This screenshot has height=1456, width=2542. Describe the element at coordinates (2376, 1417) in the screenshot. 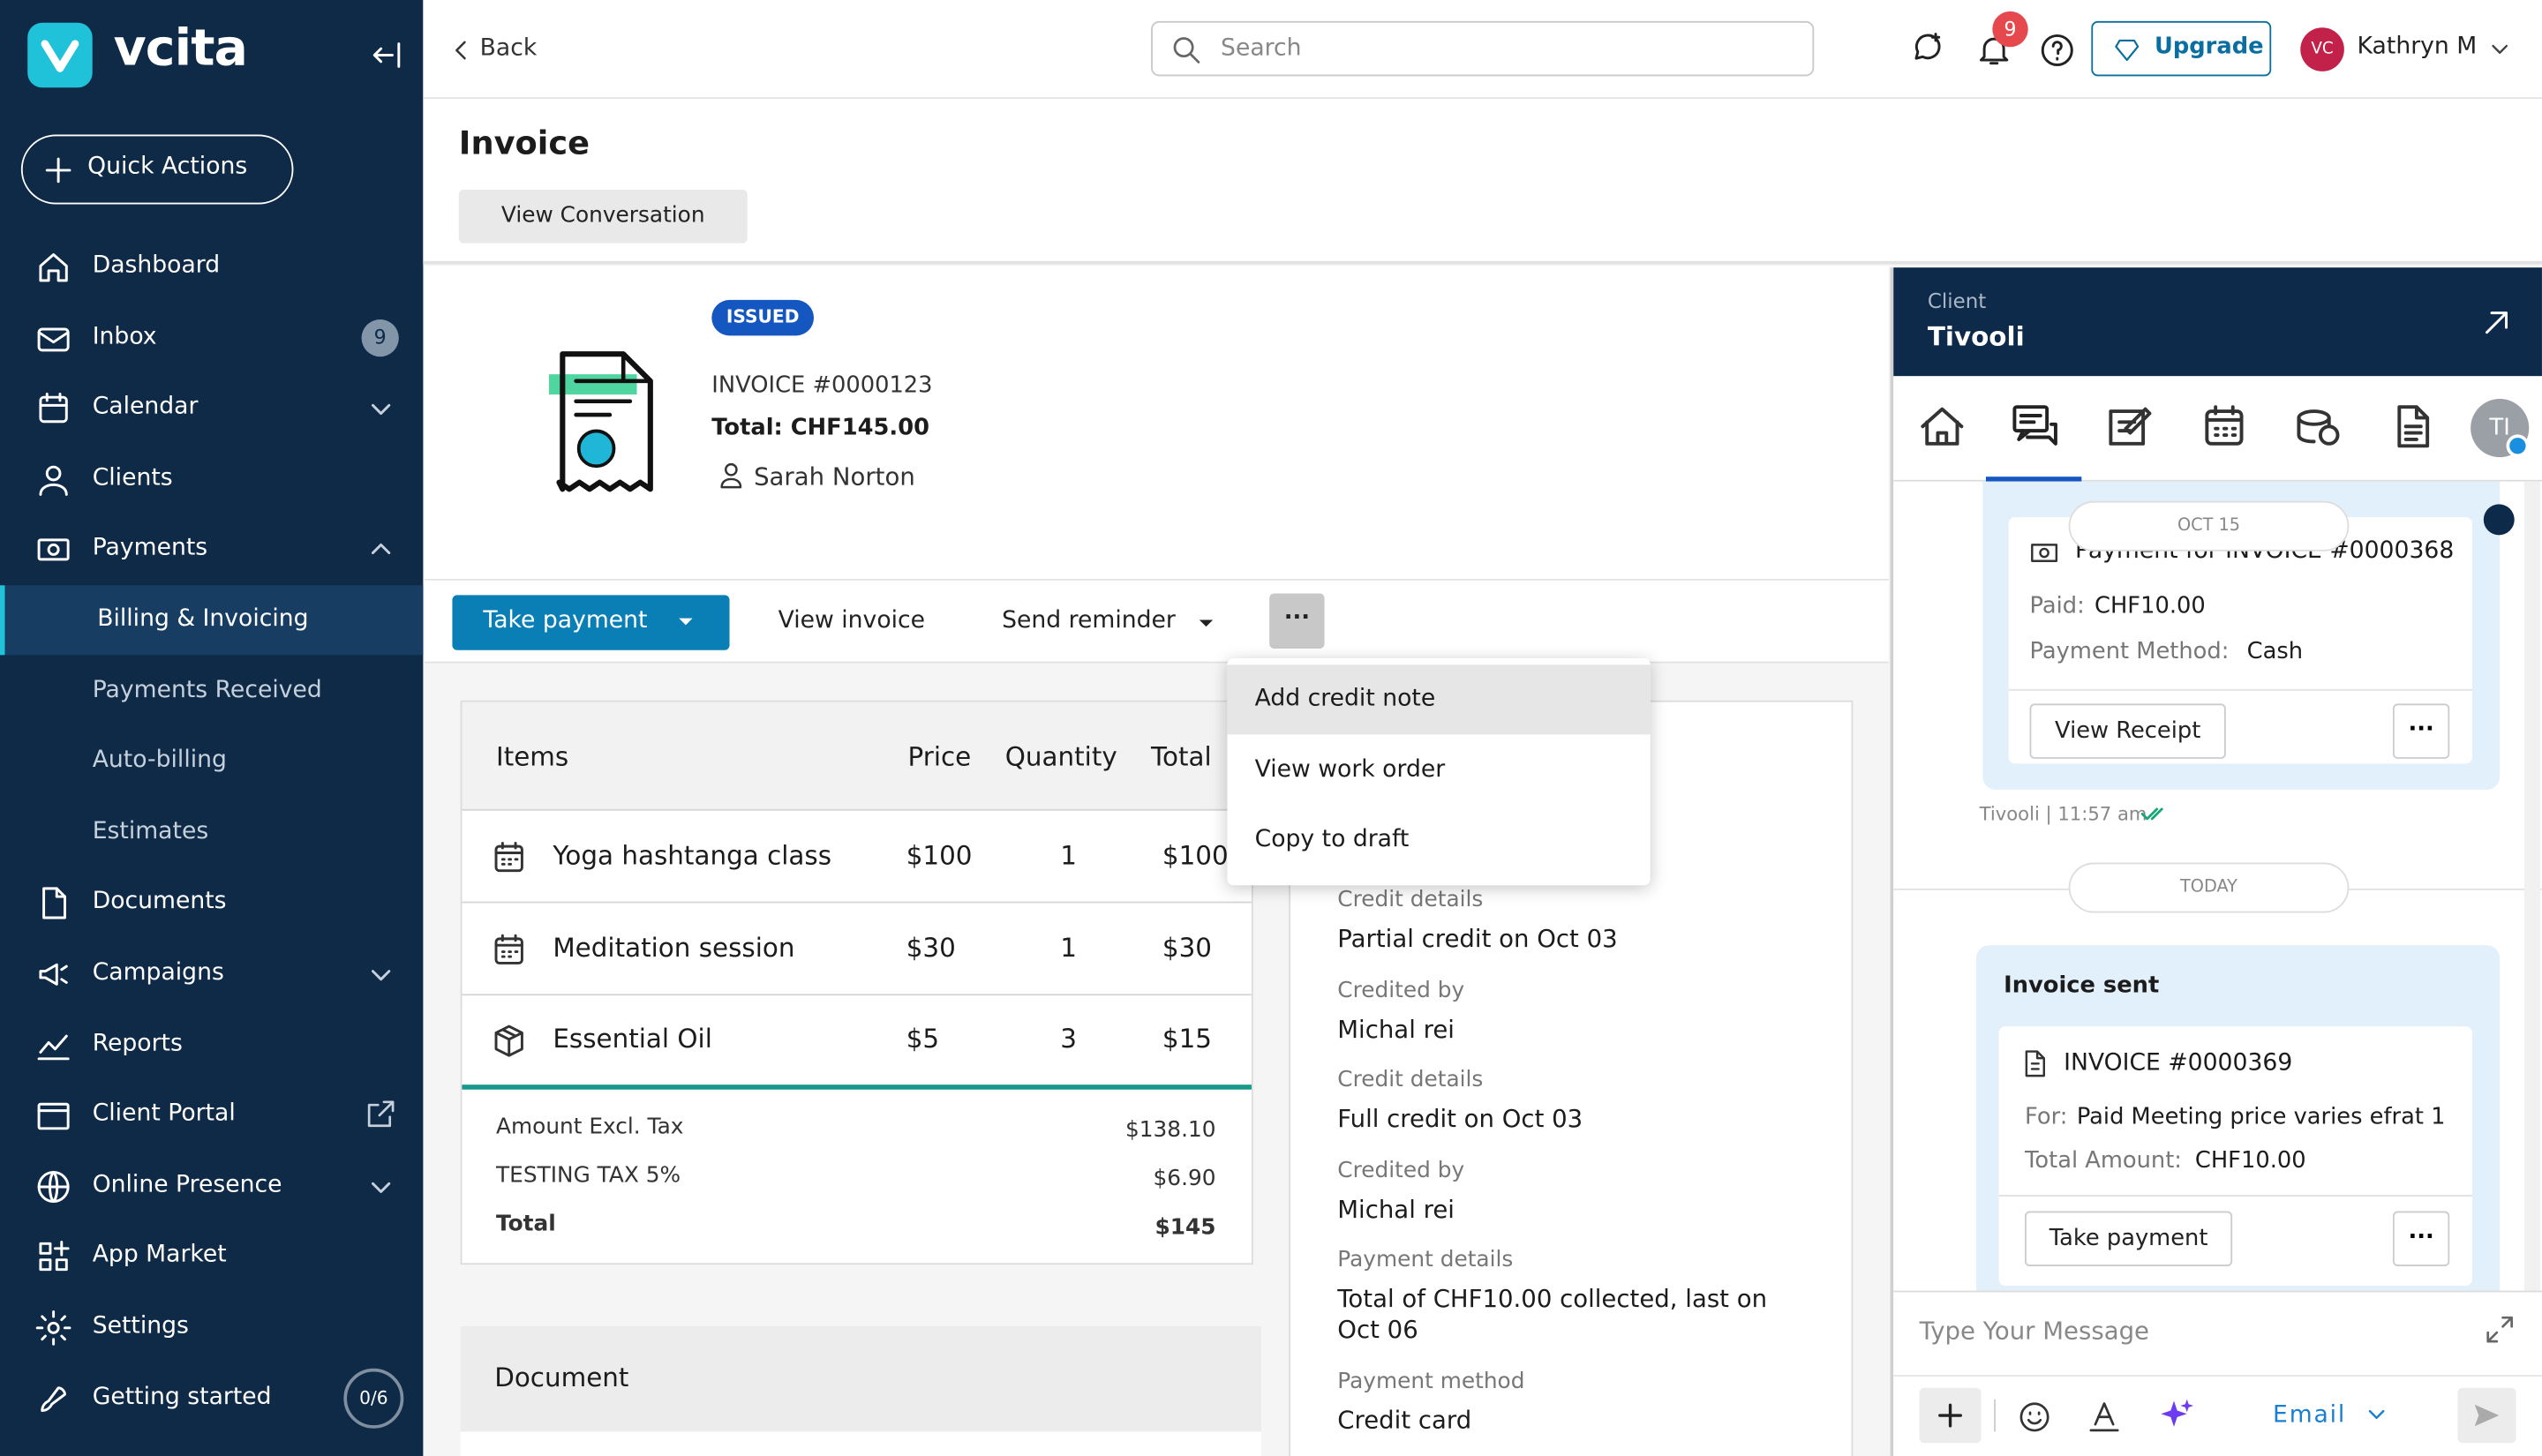

I see `channel-chevron-wrap` at that location.